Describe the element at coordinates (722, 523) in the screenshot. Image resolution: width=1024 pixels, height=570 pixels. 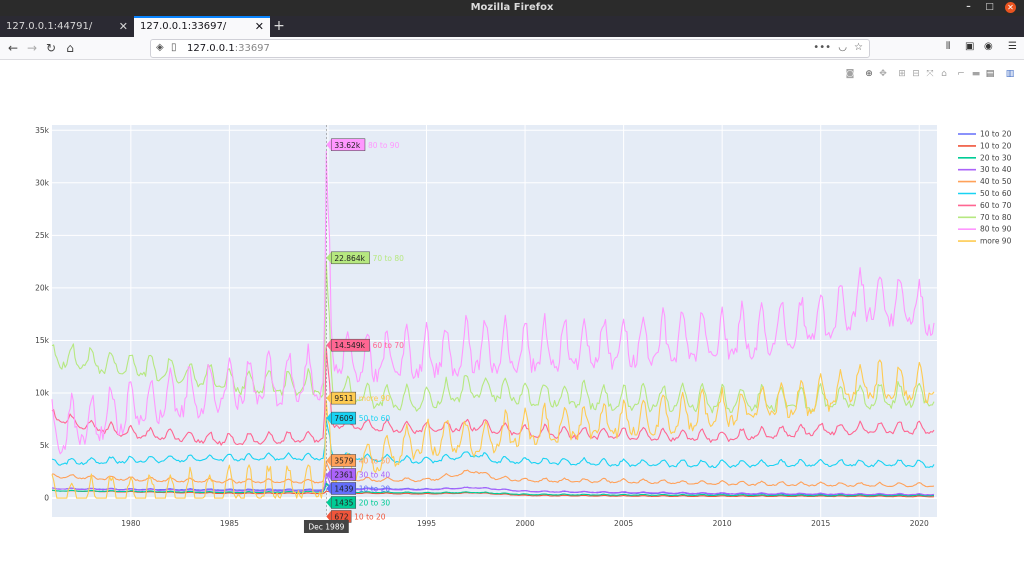
I see `x-tick-label: 2010` at that location.